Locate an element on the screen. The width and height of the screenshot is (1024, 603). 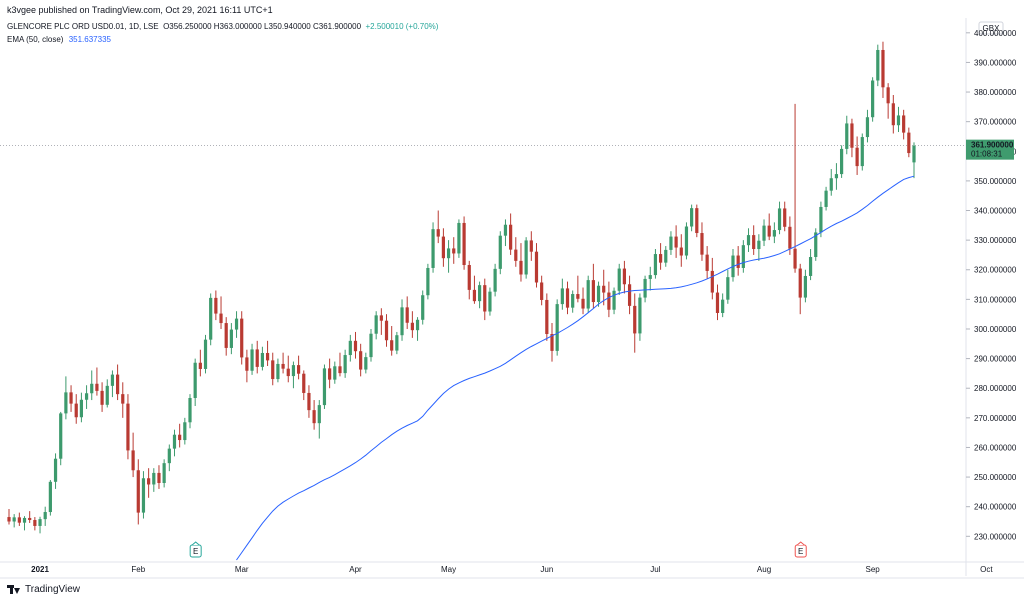
currency-badge is located at coordinates (991, 28).